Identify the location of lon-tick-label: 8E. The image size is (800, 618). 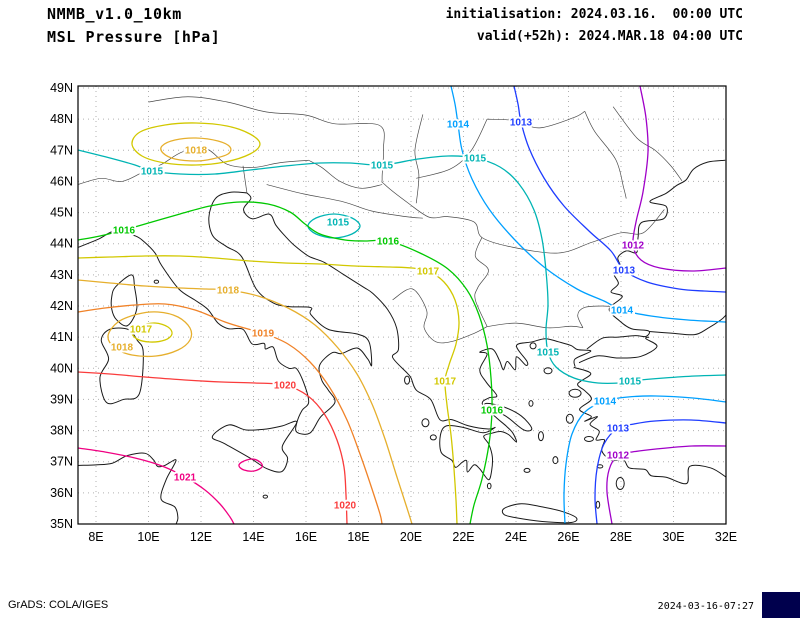
(95, 537).